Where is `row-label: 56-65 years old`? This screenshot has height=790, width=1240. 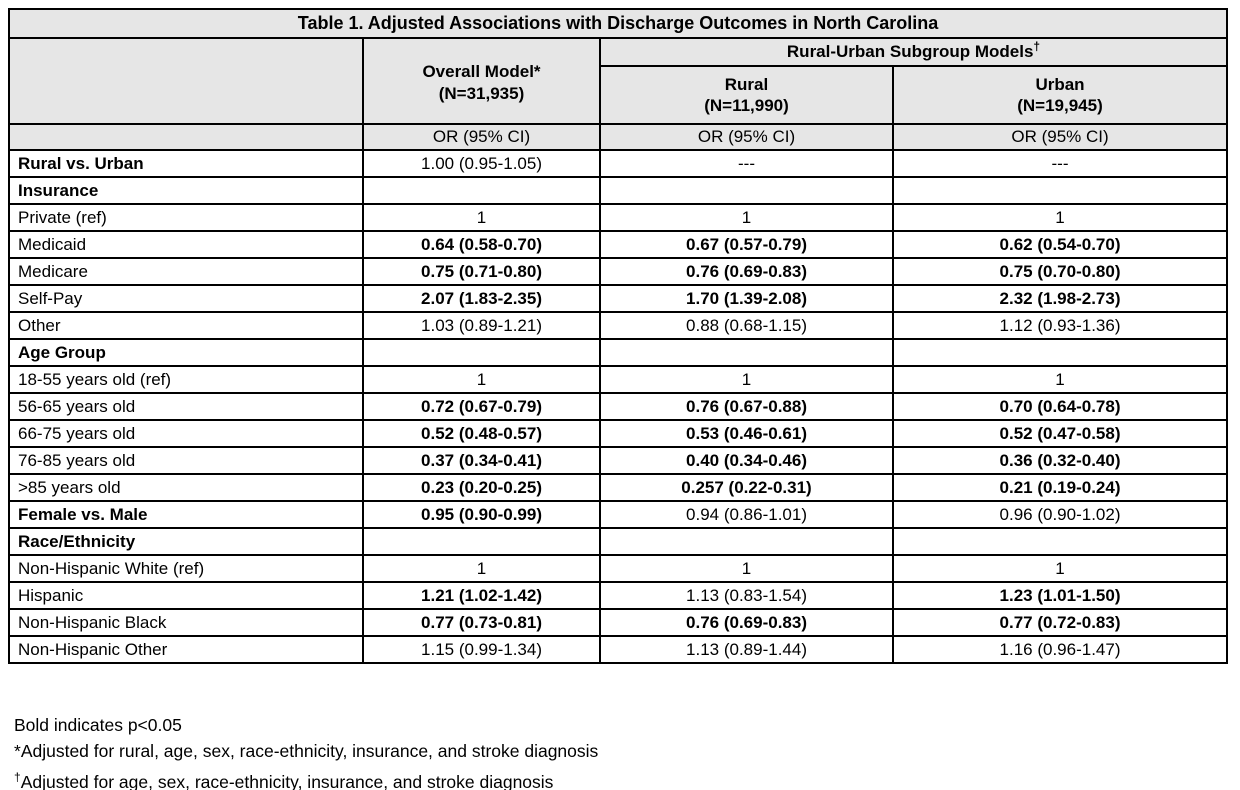
row-label: 56-65 years old is located at coordinates (186, 406).